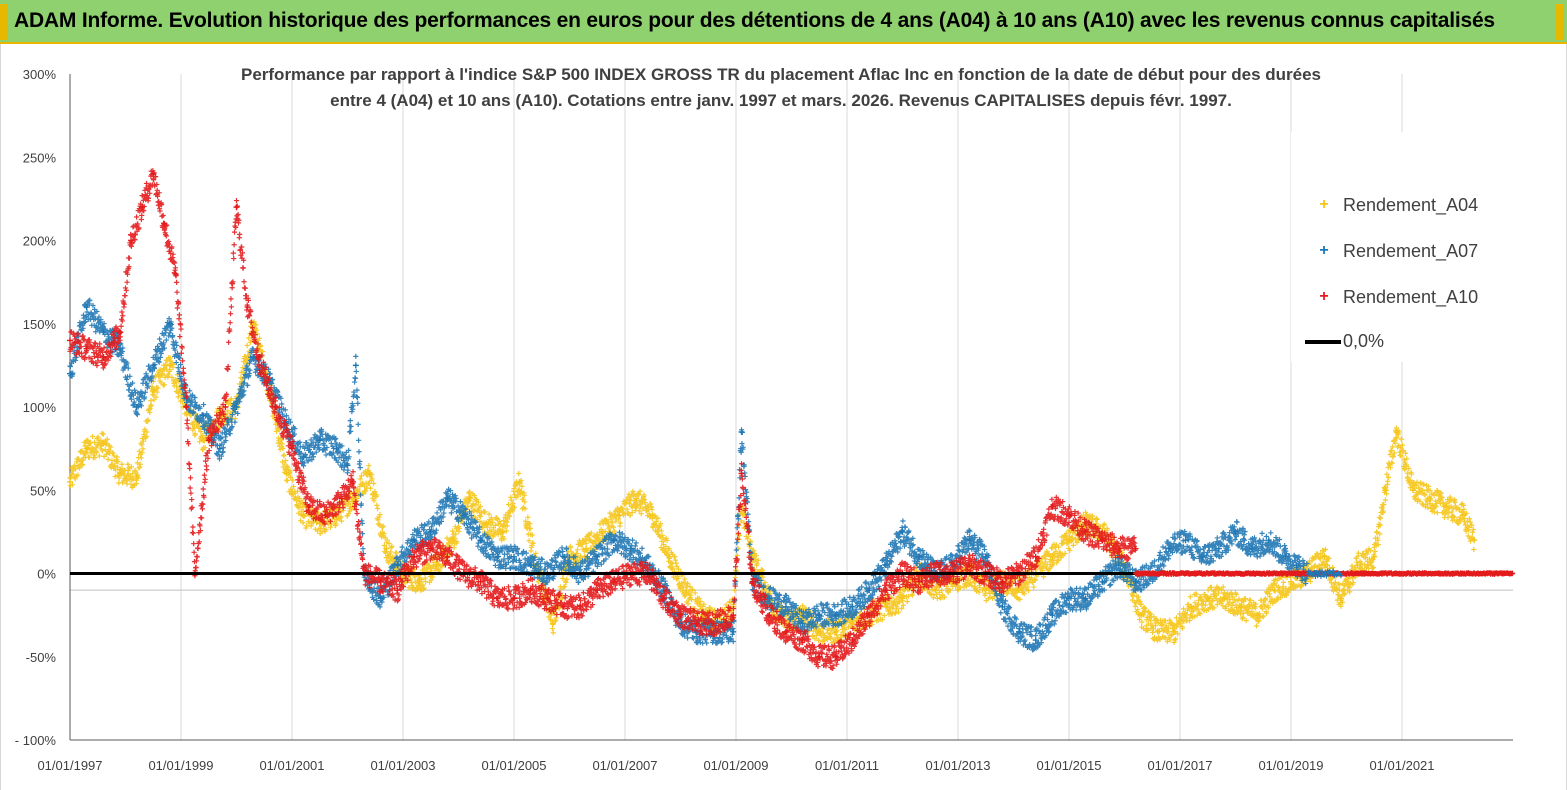 Image resolution: width=1567 pixels, height=790 pixels. I want to click on x-tick-label-9: 01/01/2015, so click(1068, 765).